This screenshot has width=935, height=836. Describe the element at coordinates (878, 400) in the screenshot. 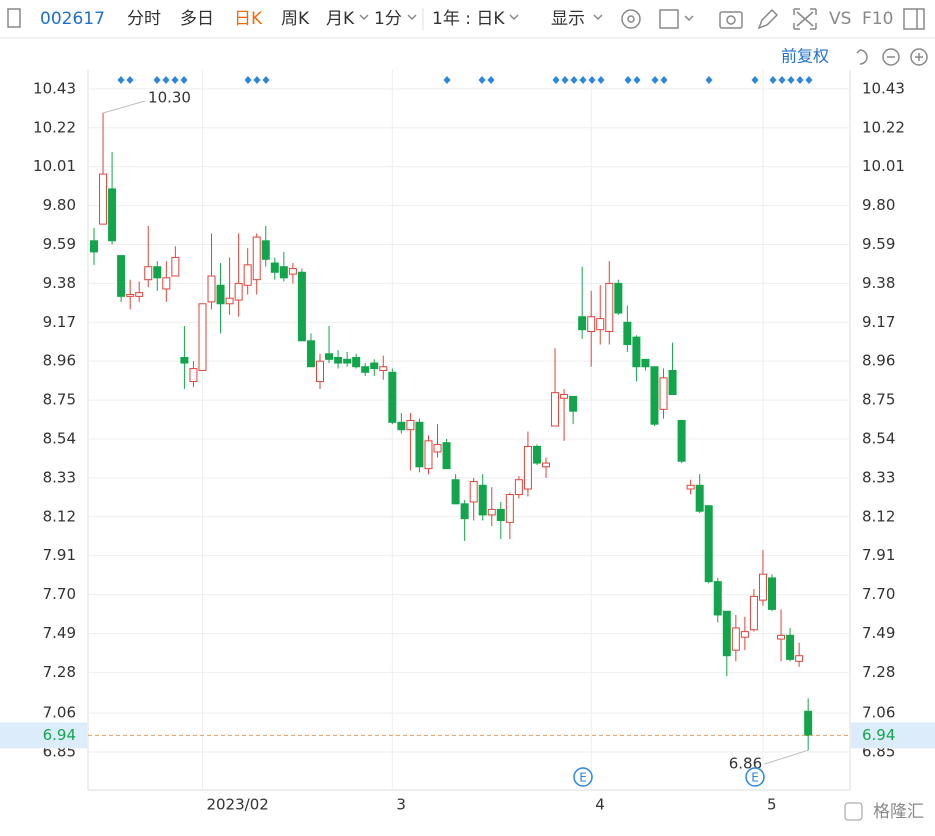

I see `y-tick-label-right: 8.75` at that location.